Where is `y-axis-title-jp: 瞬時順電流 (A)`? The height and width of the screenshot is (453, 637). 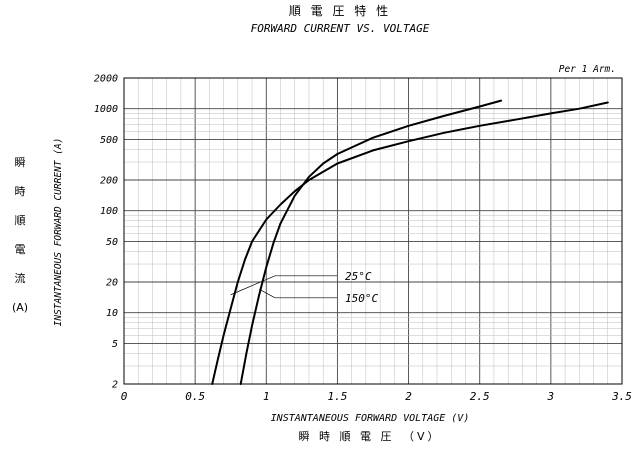 y-axis-title-jp: 瞬時順電流 (A) is located at coordinates (20, 235).